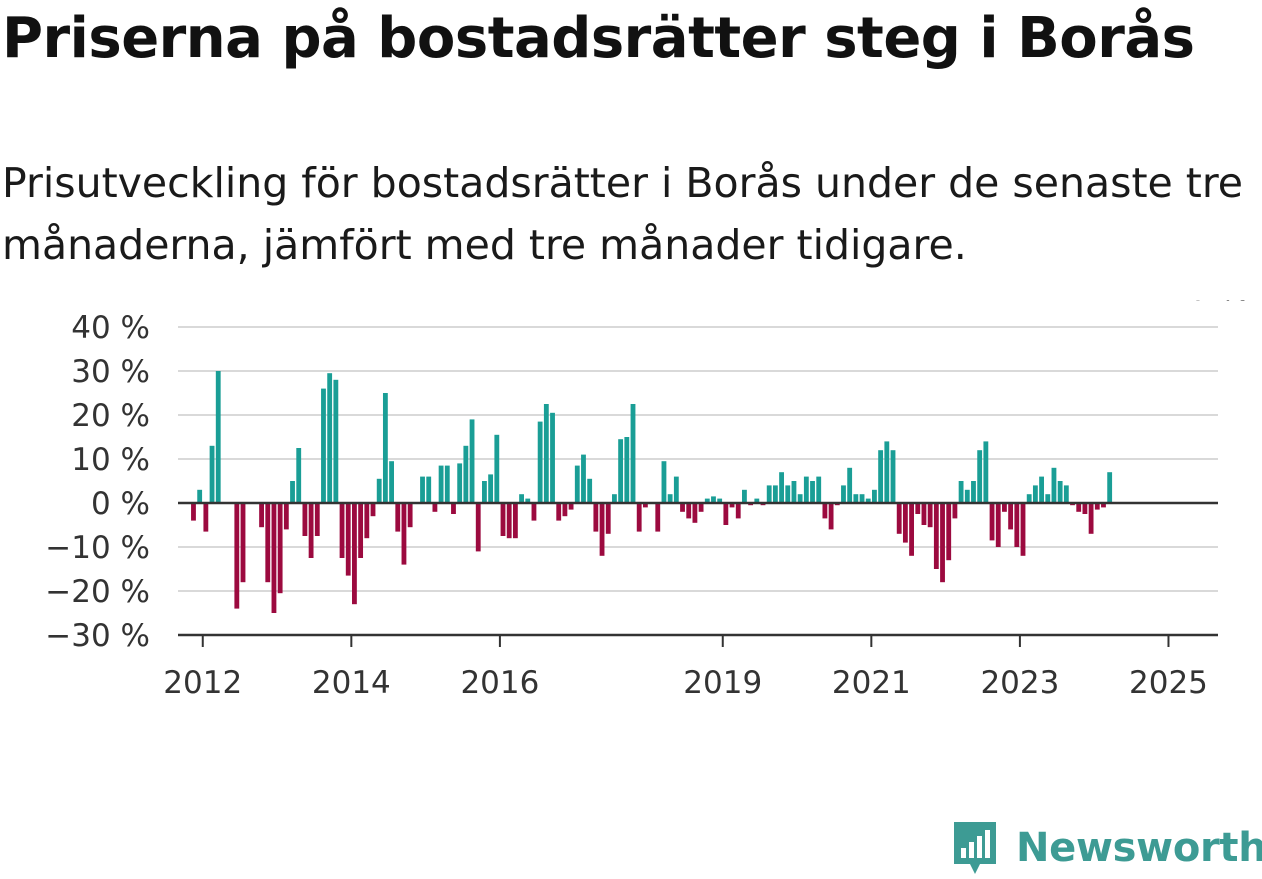 This screenshot has height=879, width=1262. I want to click on bar-chart-logo-icon, so click(975, 848).